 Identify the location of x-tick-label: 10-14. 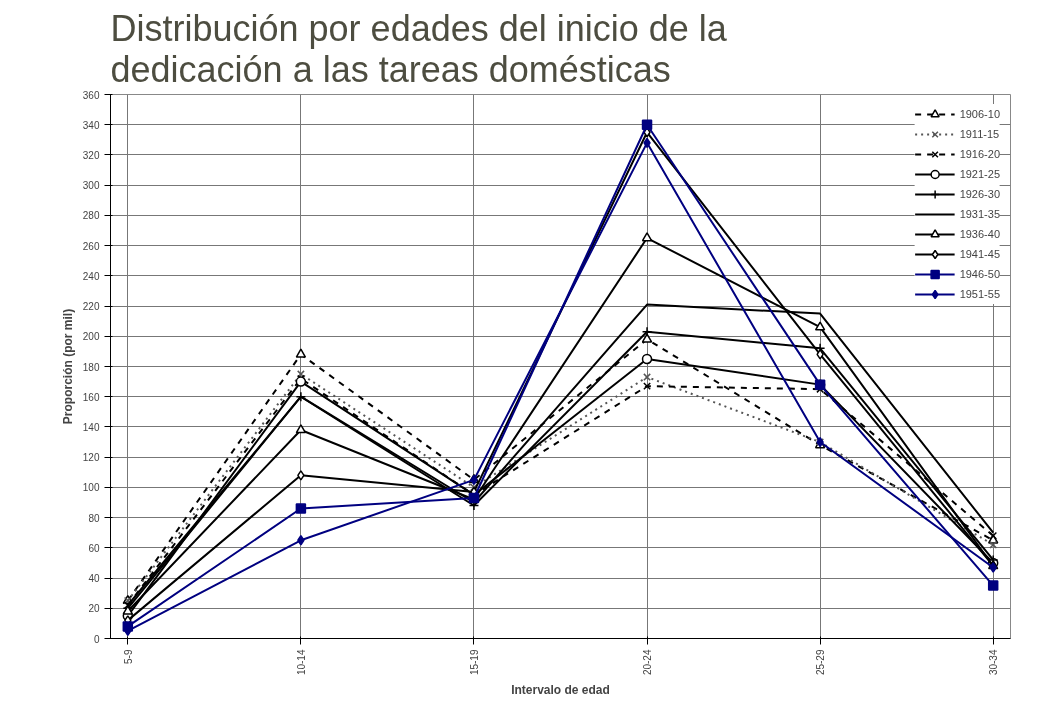
(301, 662).